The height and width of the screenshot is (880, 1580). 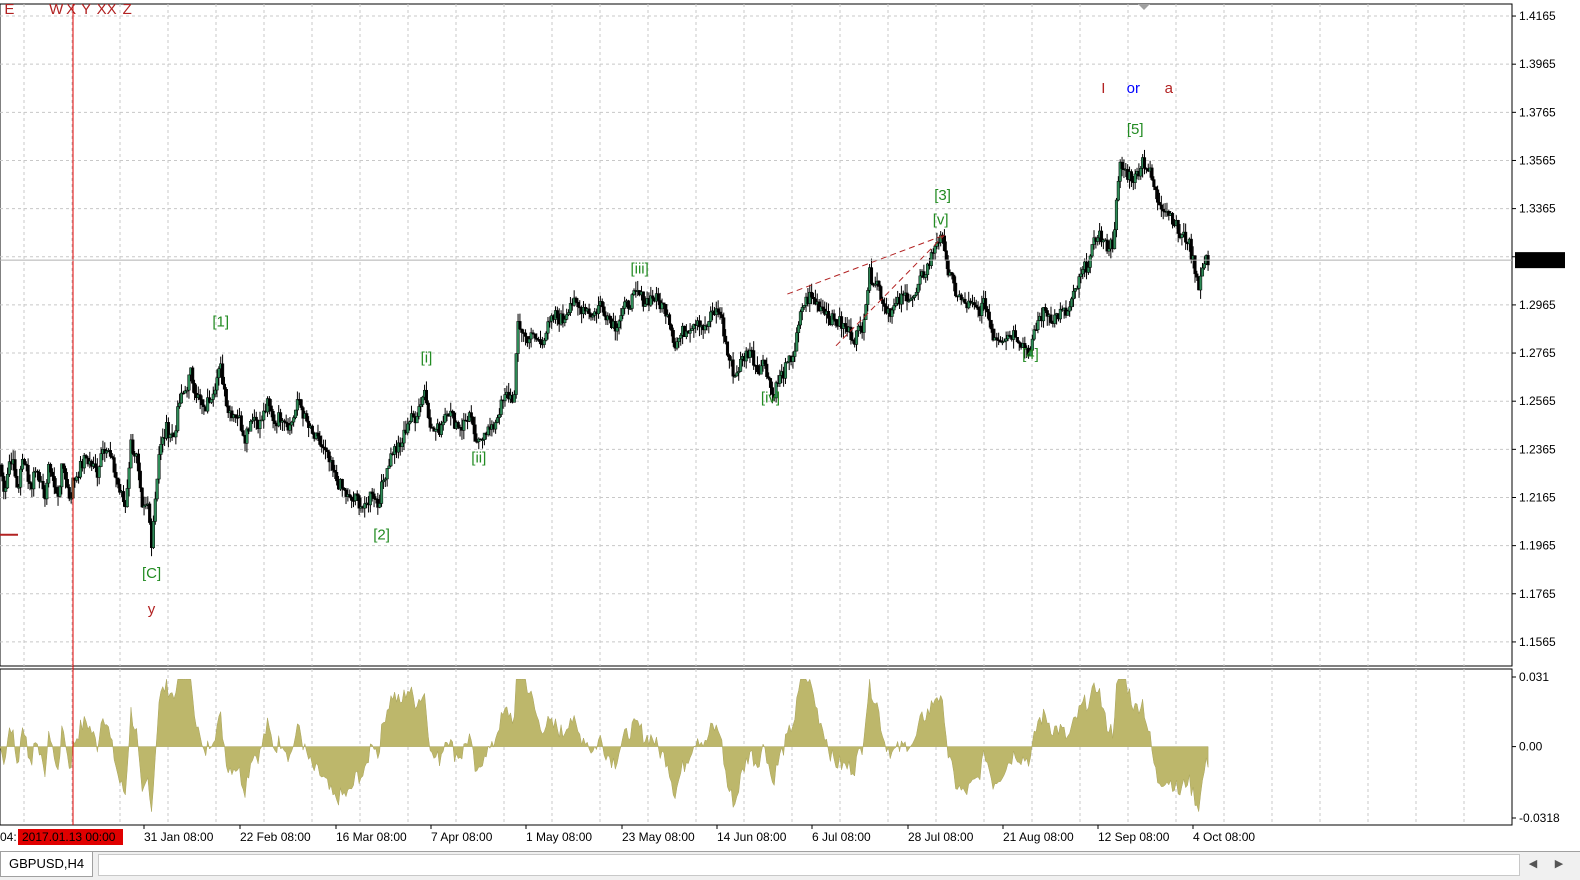 What do you see at coordinates (1135, 129) in the screenshot?
I see `wave-label: [5]` at bounding box center [1135, 129].